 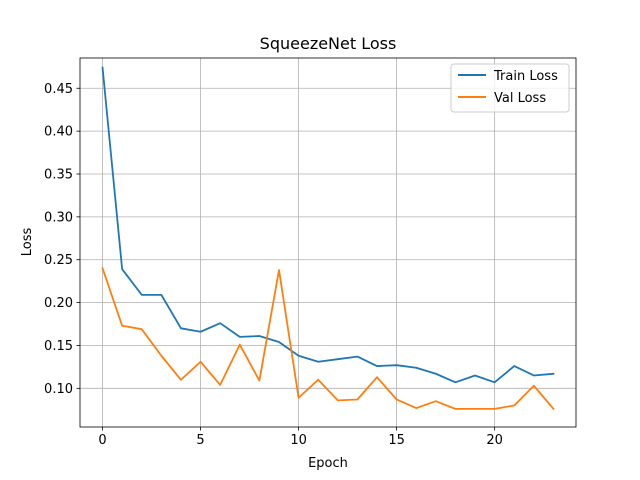 What do you see at coordinates (58, 132) in the screenshot?
I see `y-tick-label: 0.40` at bounding box center [58, 132].